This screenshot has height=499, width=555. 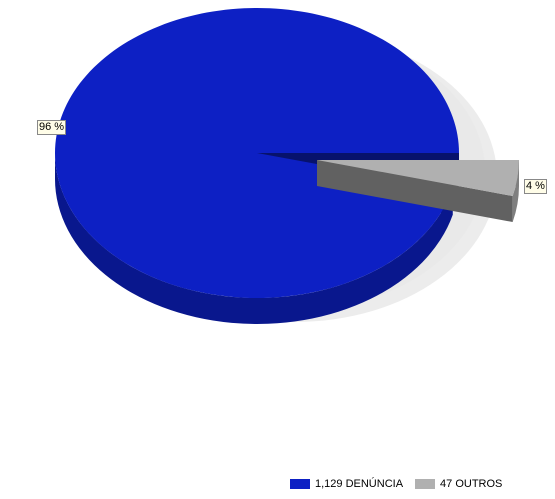 What do you see at coordinates (515, 191) in the screenshot?
I see `slice-outros-side` at bounding box center [515, 191].